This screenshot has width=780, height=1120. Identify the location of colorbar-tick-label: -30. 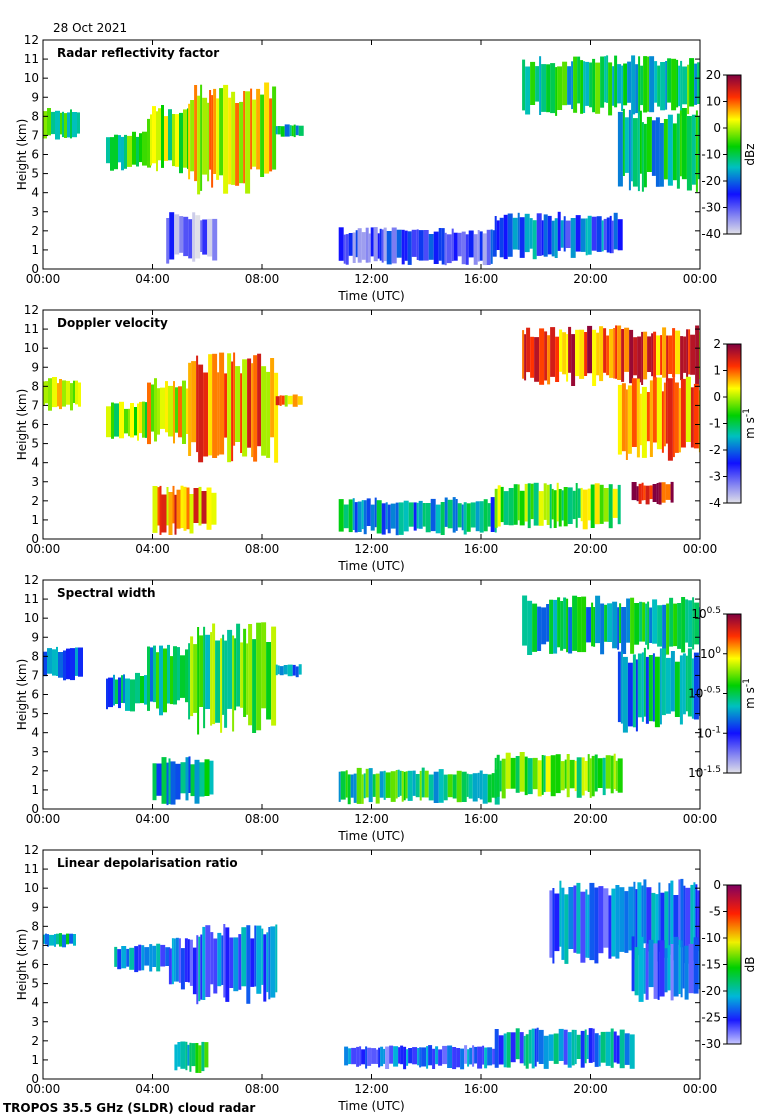
(711, 208).